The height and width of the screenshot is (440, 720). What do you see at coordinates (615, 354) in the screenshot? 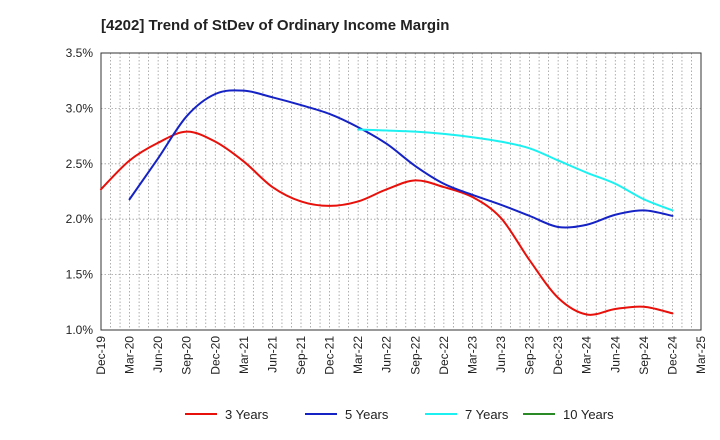
I see `x-tick-label: Jun-24` at bounding box center [615, 354].